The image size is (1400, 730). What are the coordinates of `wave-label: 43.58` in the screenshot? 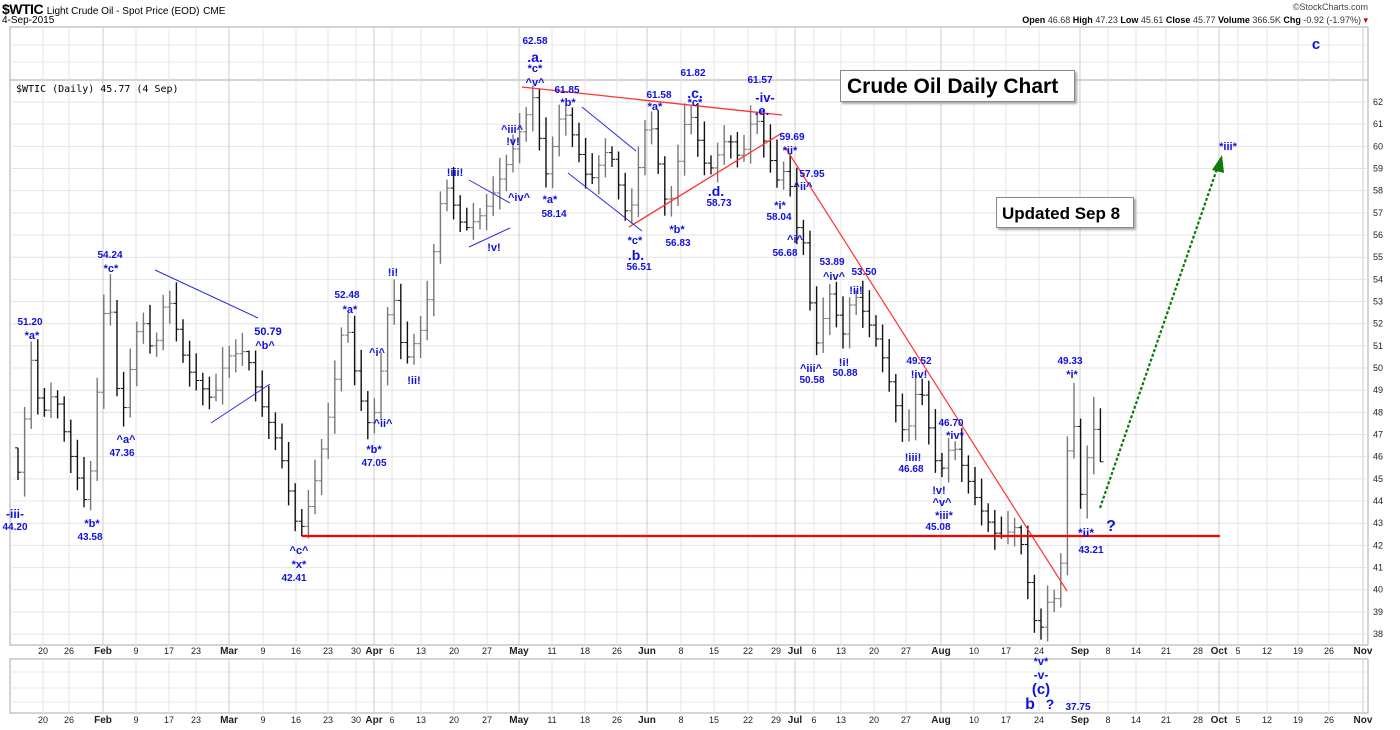 It's located at (90, 537).